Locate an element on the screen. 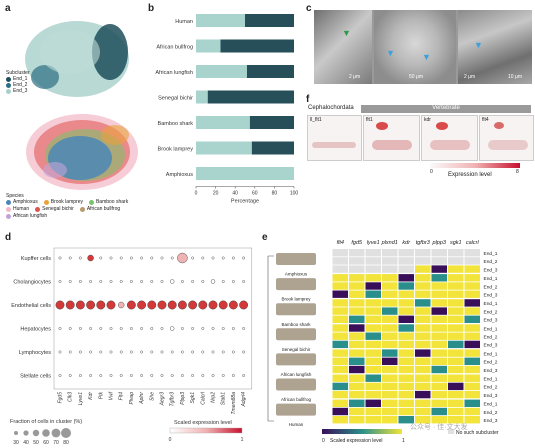  expression-legend-title: Expression level is located at coordinates (470, 175).